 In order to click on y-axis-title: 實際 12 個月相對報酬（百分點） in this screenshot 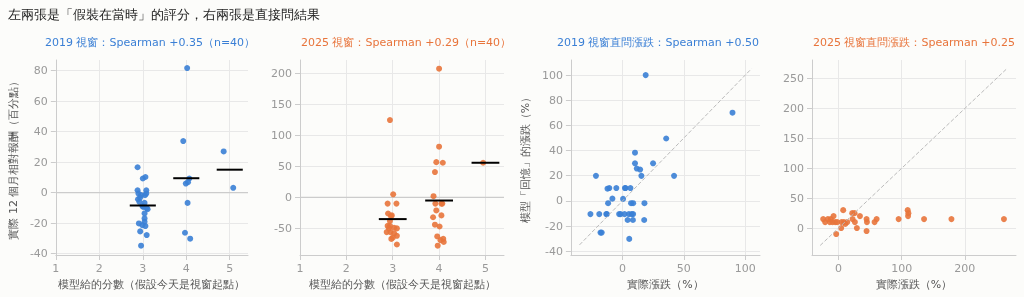, I will do `click(13, 157)`.